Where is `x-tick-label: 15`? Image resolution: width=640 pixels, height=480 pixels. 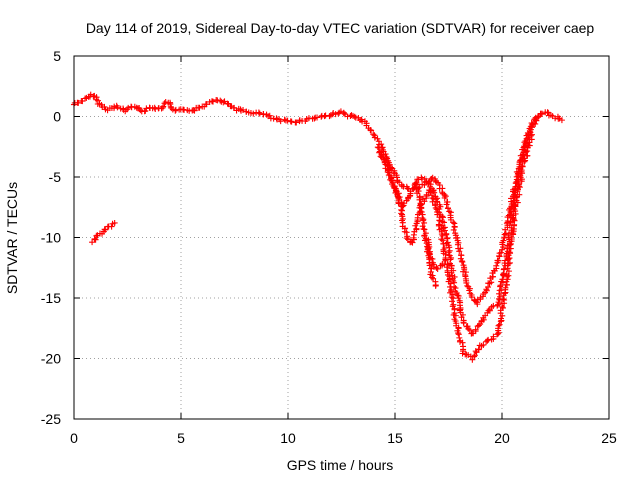 x-tick-label: 15 is located at coordinates (395, 438).